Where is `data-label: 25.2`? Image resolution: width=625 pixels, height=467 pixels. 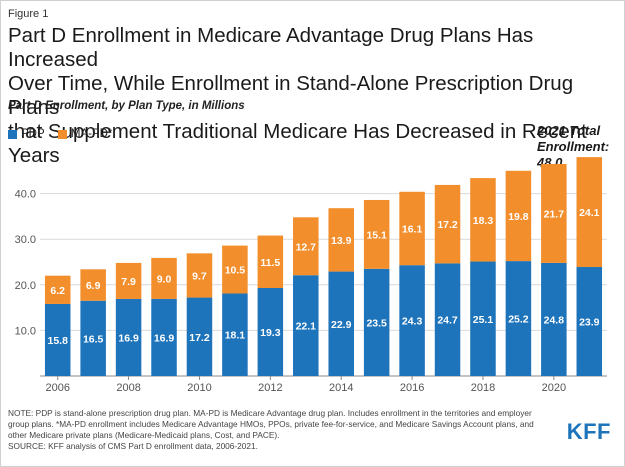
data-label: 25.2 is located at coordinates (518, 320).